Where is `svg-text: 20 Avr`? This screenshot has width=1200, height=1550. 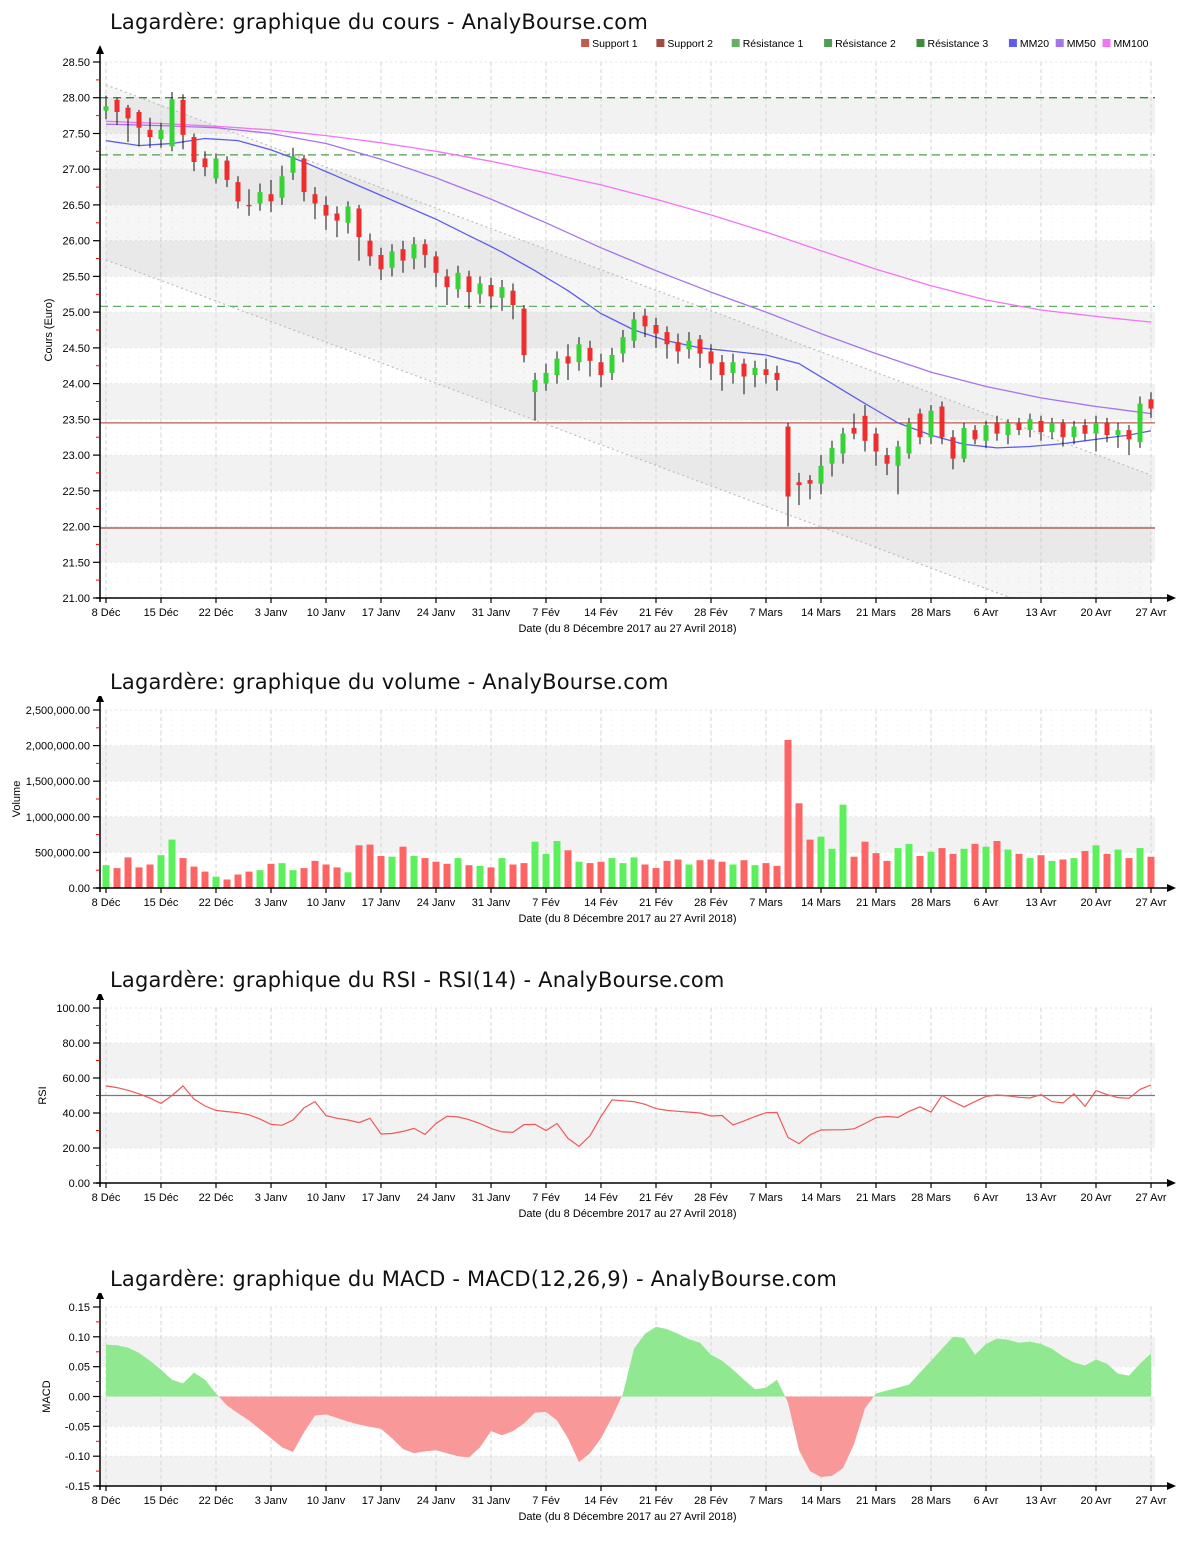 svg-text: 20 Avr is located at coordinates (1096, 903).